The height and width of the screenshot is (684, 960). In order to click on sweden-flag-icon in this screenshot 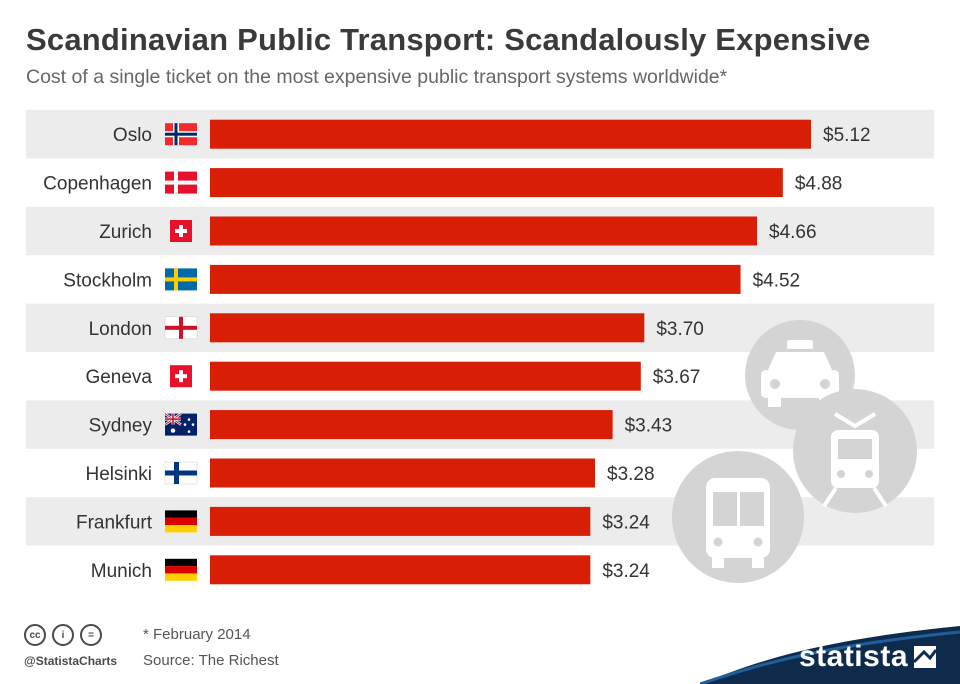, I will do `click(181, 279)`.